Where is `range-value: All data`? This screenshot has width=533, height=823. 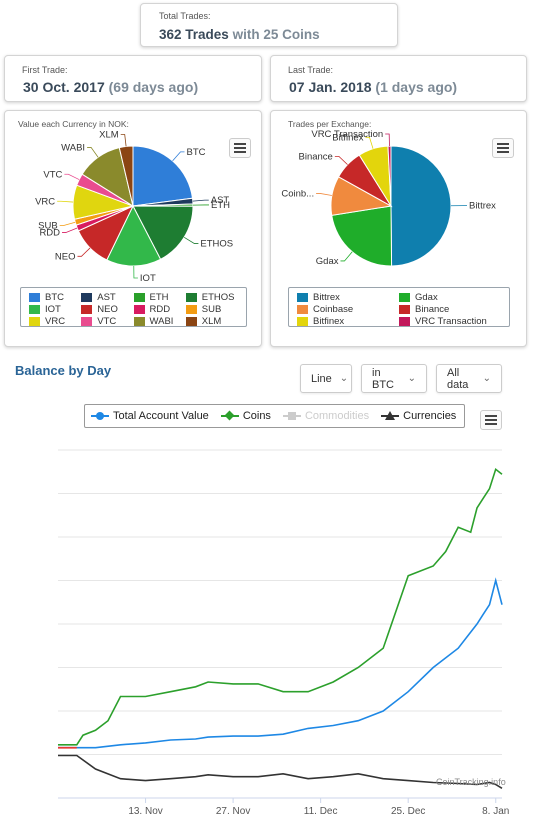 range-value: All data is located at coordinates (458, 378).